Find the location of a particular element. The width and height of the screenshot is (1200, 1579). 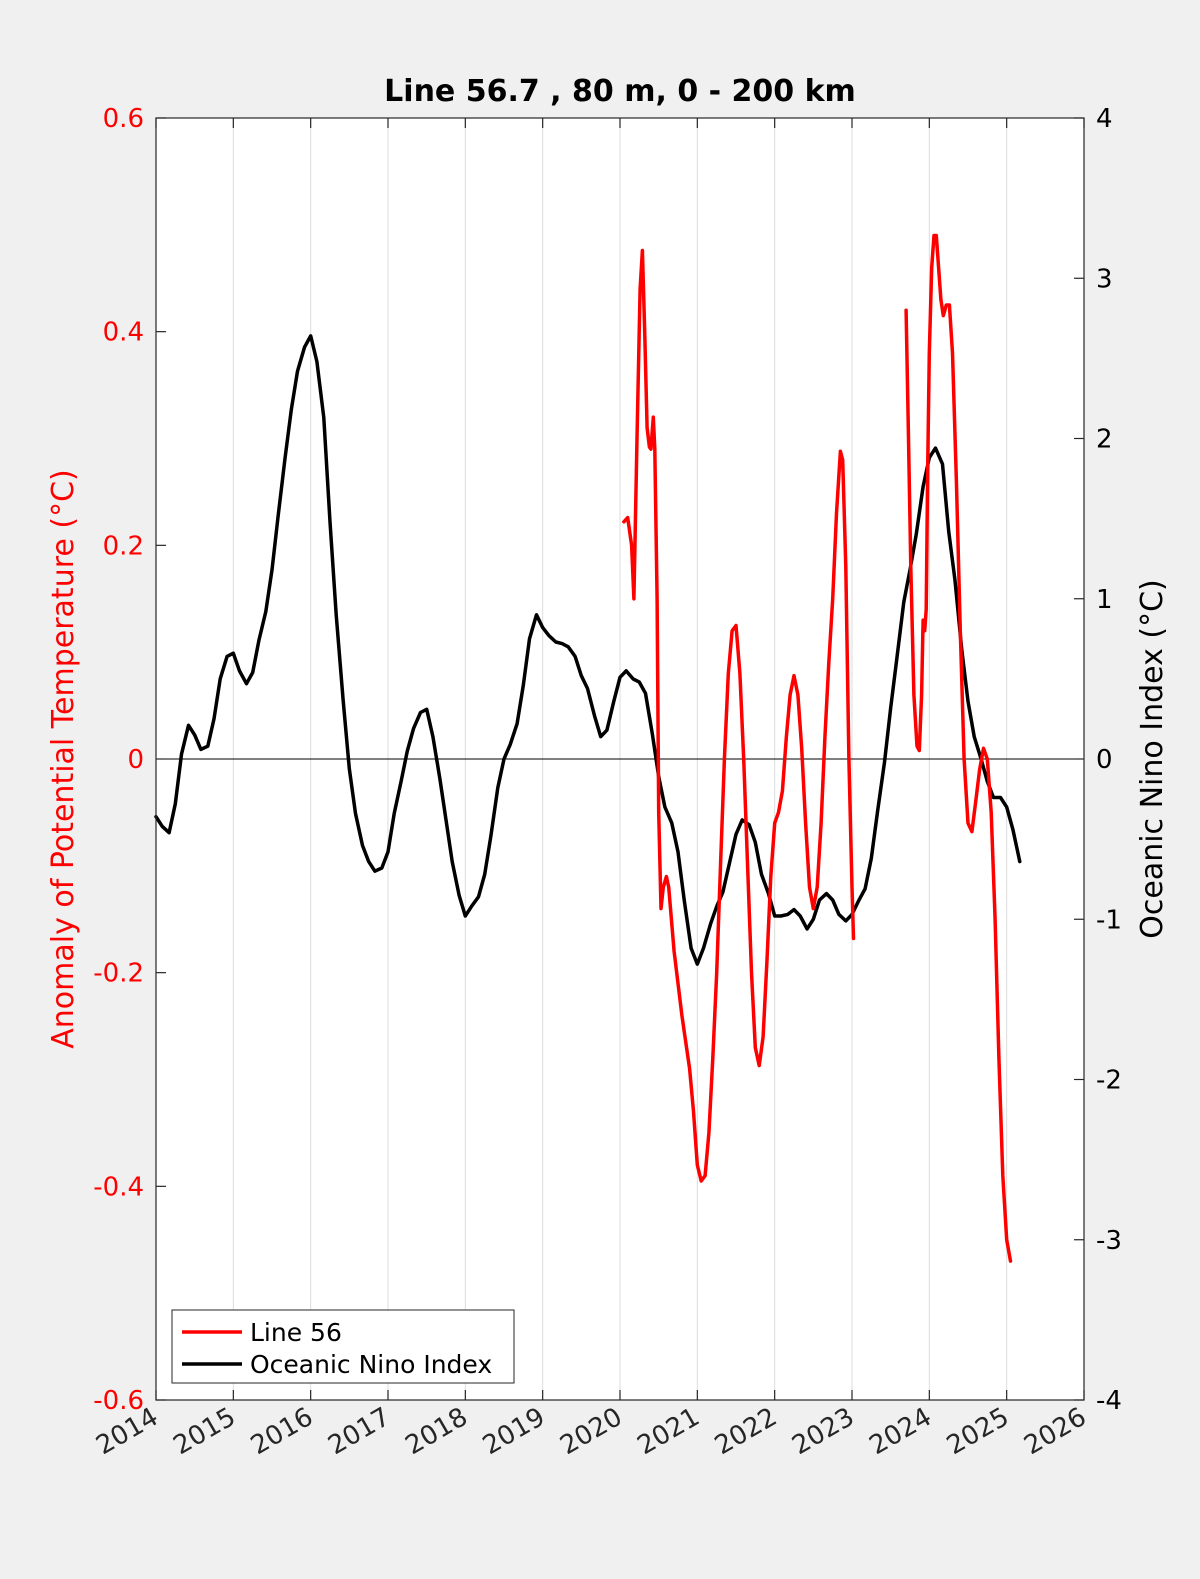

legend: Line 56 Oceanic Nino Index is located at coordinates (343, 1346).